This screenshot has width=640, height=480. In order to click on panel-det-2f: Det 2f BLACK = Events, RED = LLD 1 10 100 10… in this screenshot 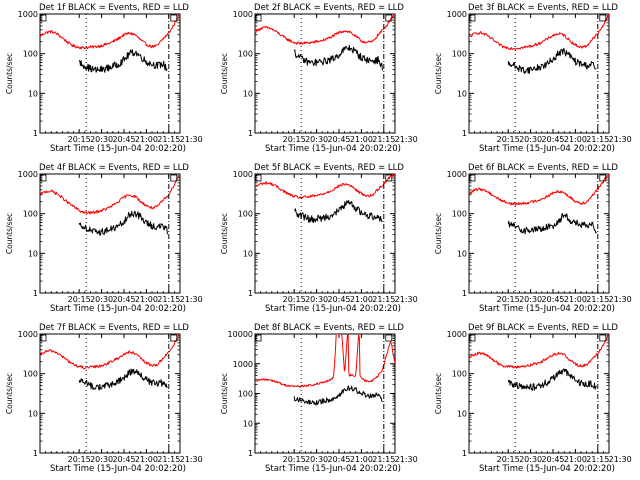, I will do `click(319, 78)`.